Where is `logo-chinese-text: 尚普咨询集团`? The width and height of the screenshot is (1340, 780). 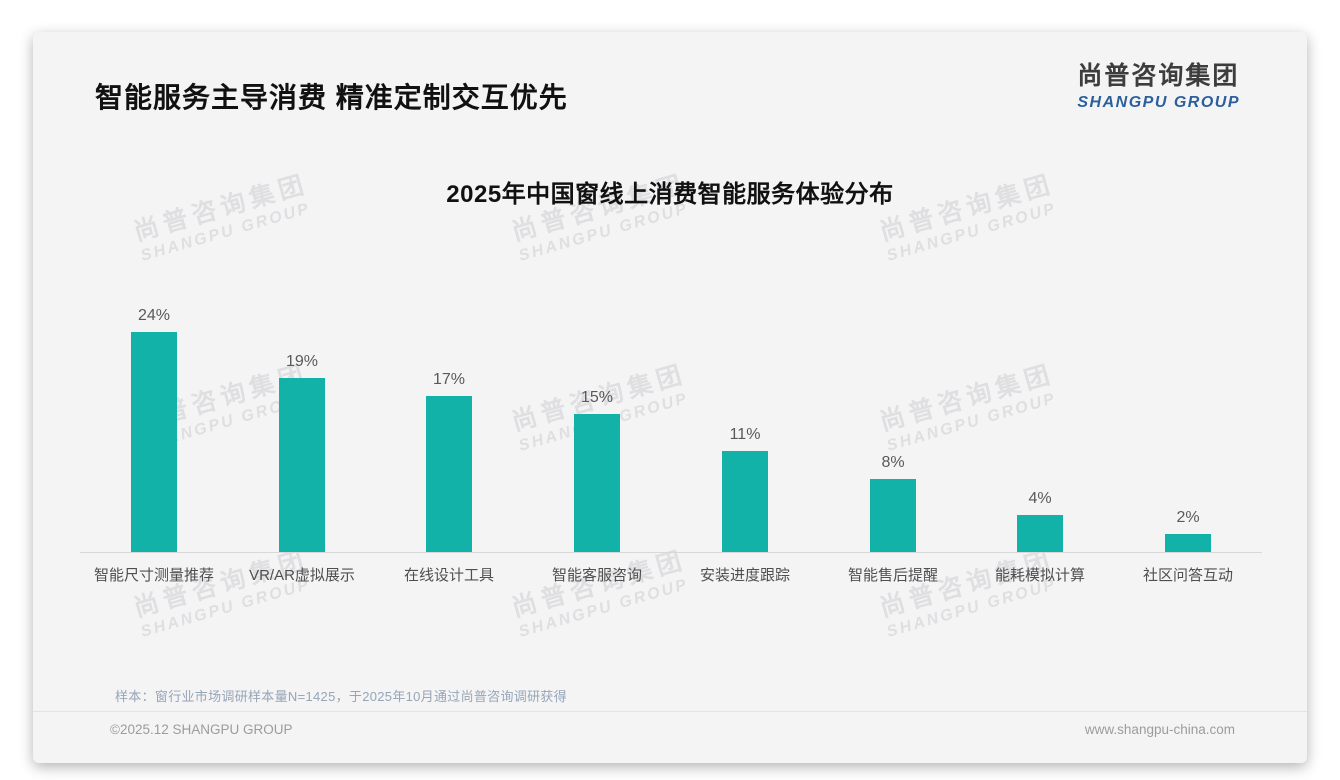
logo-chinese-text: 尚普咨询集团 is located at coordinates (1158, 76).